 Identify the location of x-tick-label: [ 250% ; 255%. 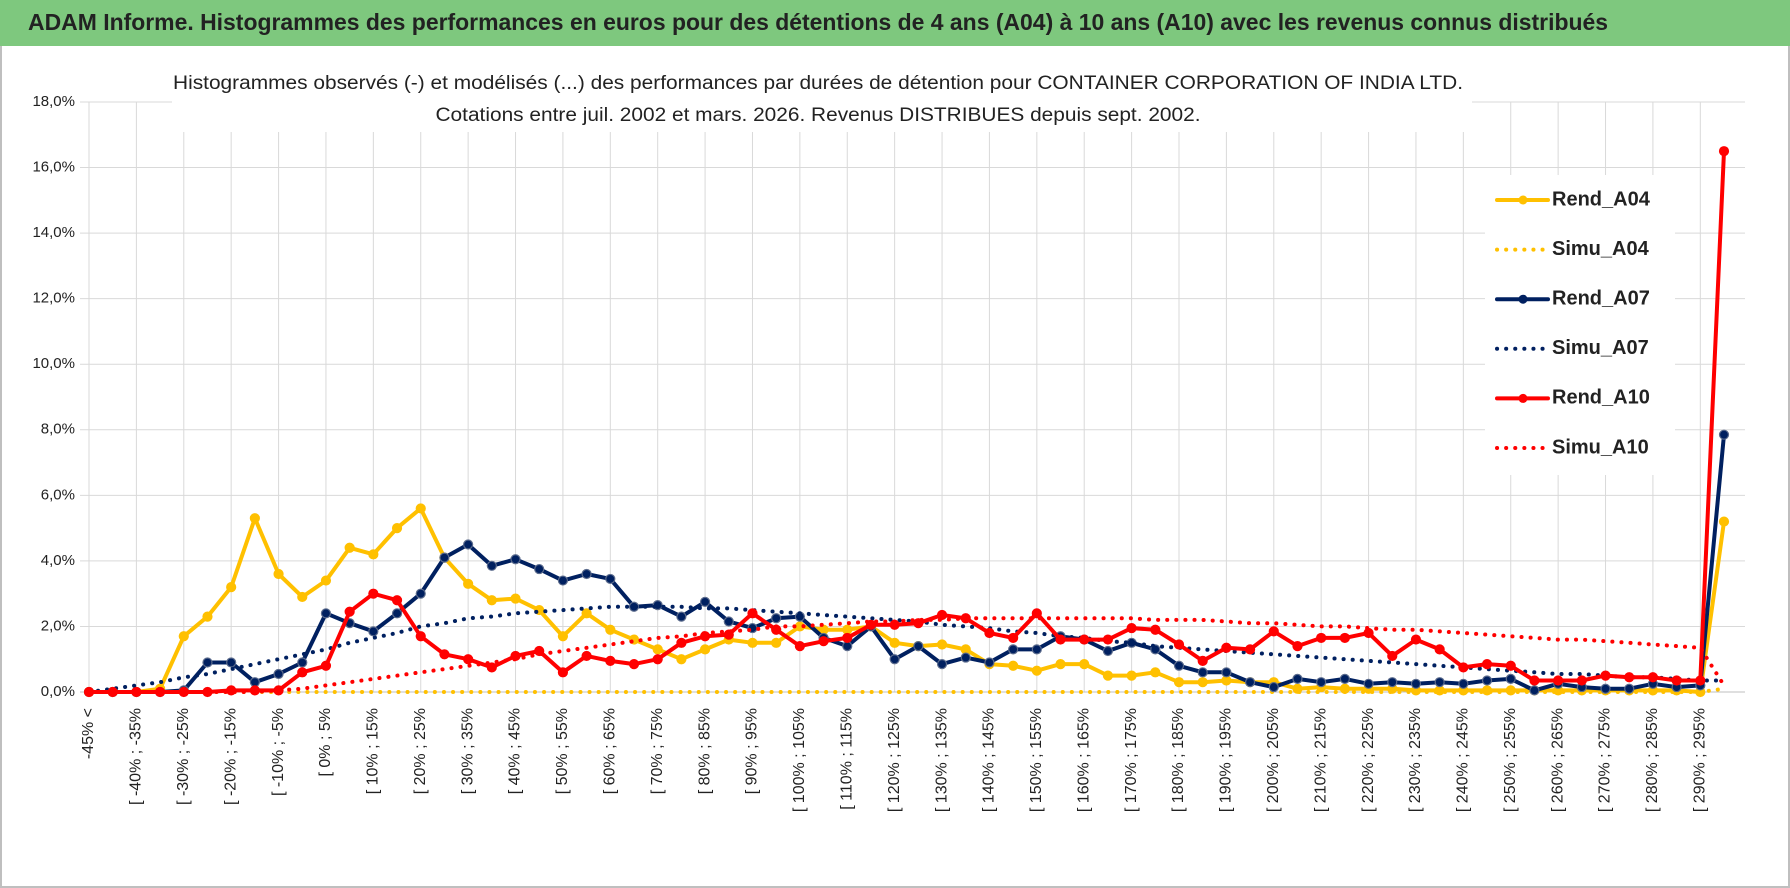
(1510, 760).